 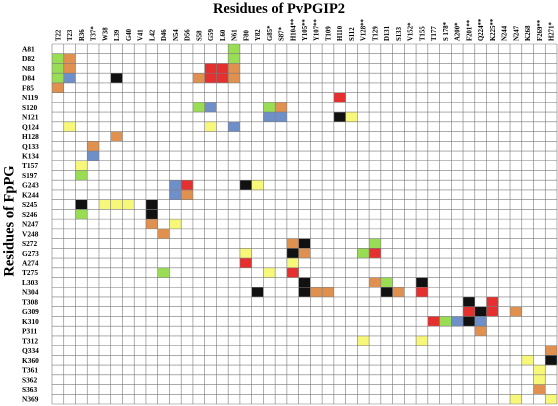 I want to click on contact-cell-D82-N61, so click(x=234, y=58).